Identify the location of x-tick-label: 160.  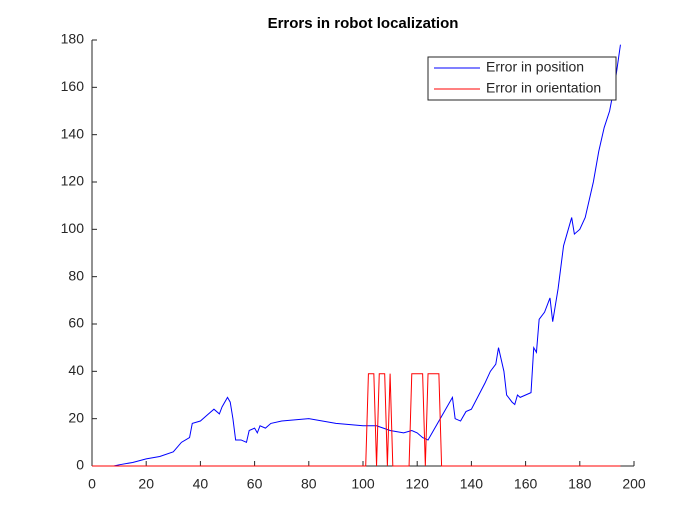
(526, 484).